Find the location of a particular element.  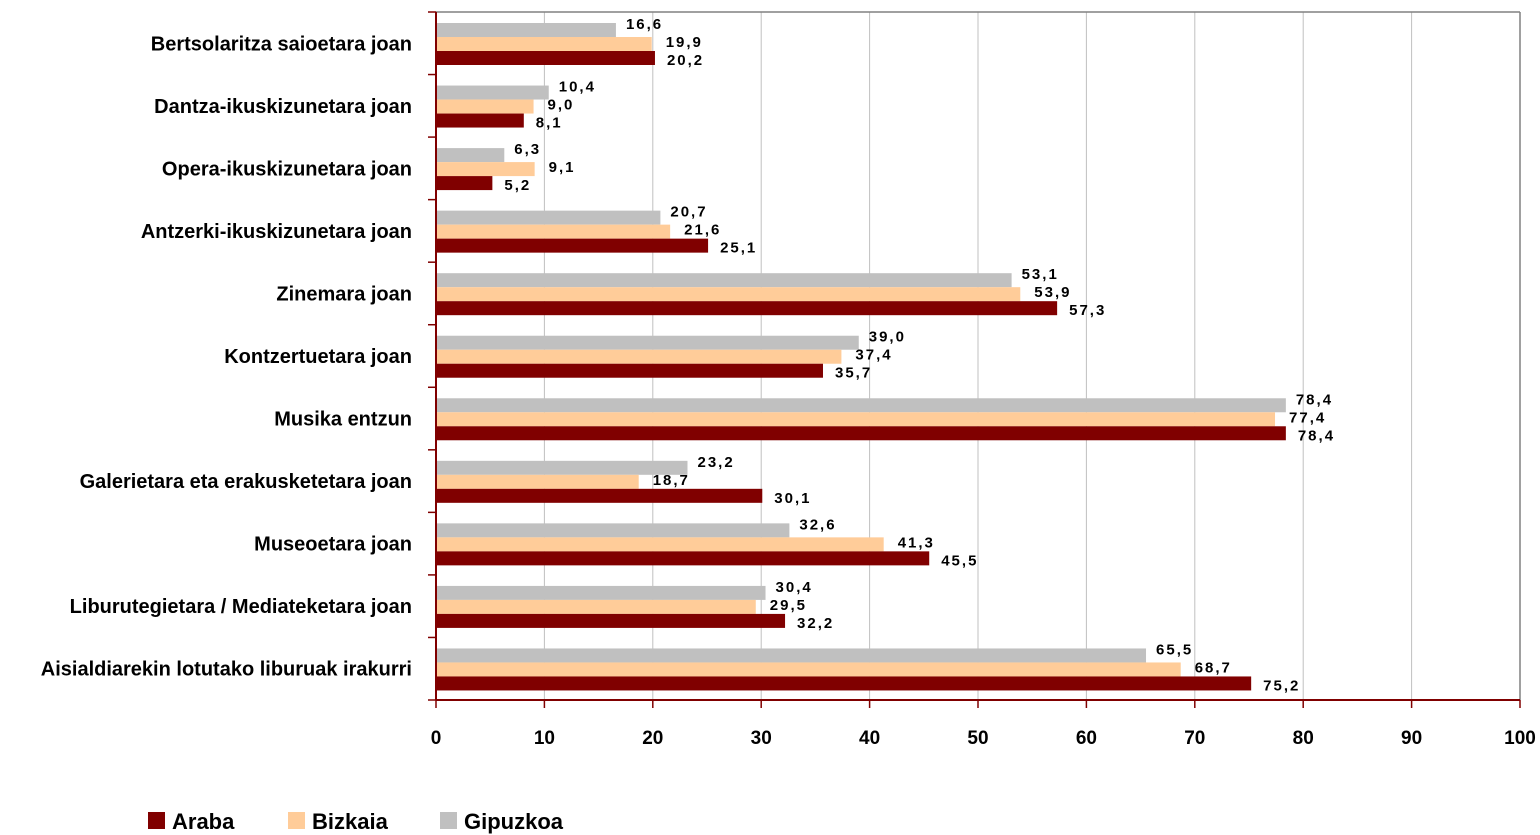

category-label: Zinemara joan is located at coordinates (344, 294).